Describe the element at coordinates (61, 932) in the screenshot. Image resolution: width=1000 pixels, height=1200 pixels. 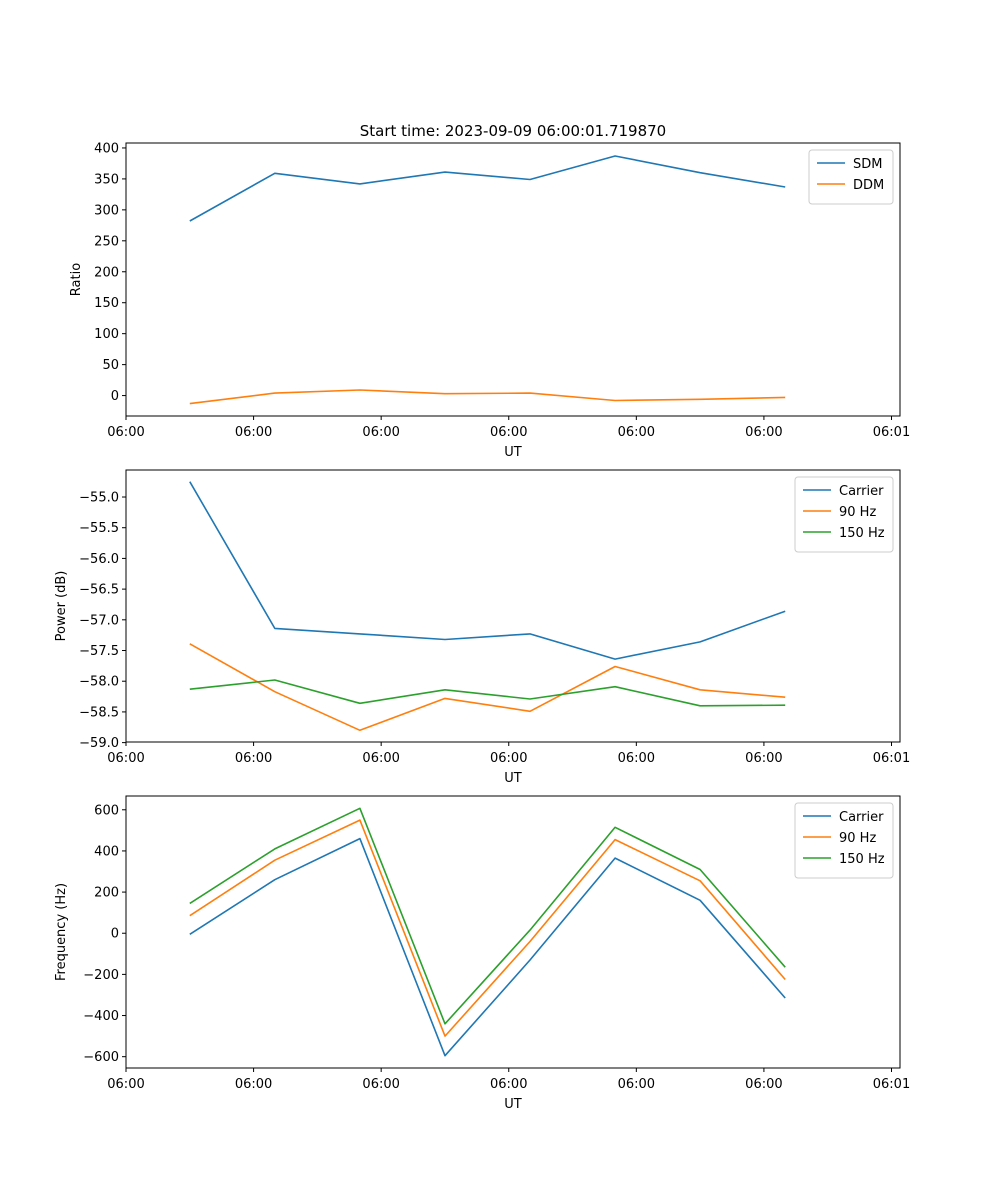
I see `y-axis-label: Frequency (Hz)` at that location.